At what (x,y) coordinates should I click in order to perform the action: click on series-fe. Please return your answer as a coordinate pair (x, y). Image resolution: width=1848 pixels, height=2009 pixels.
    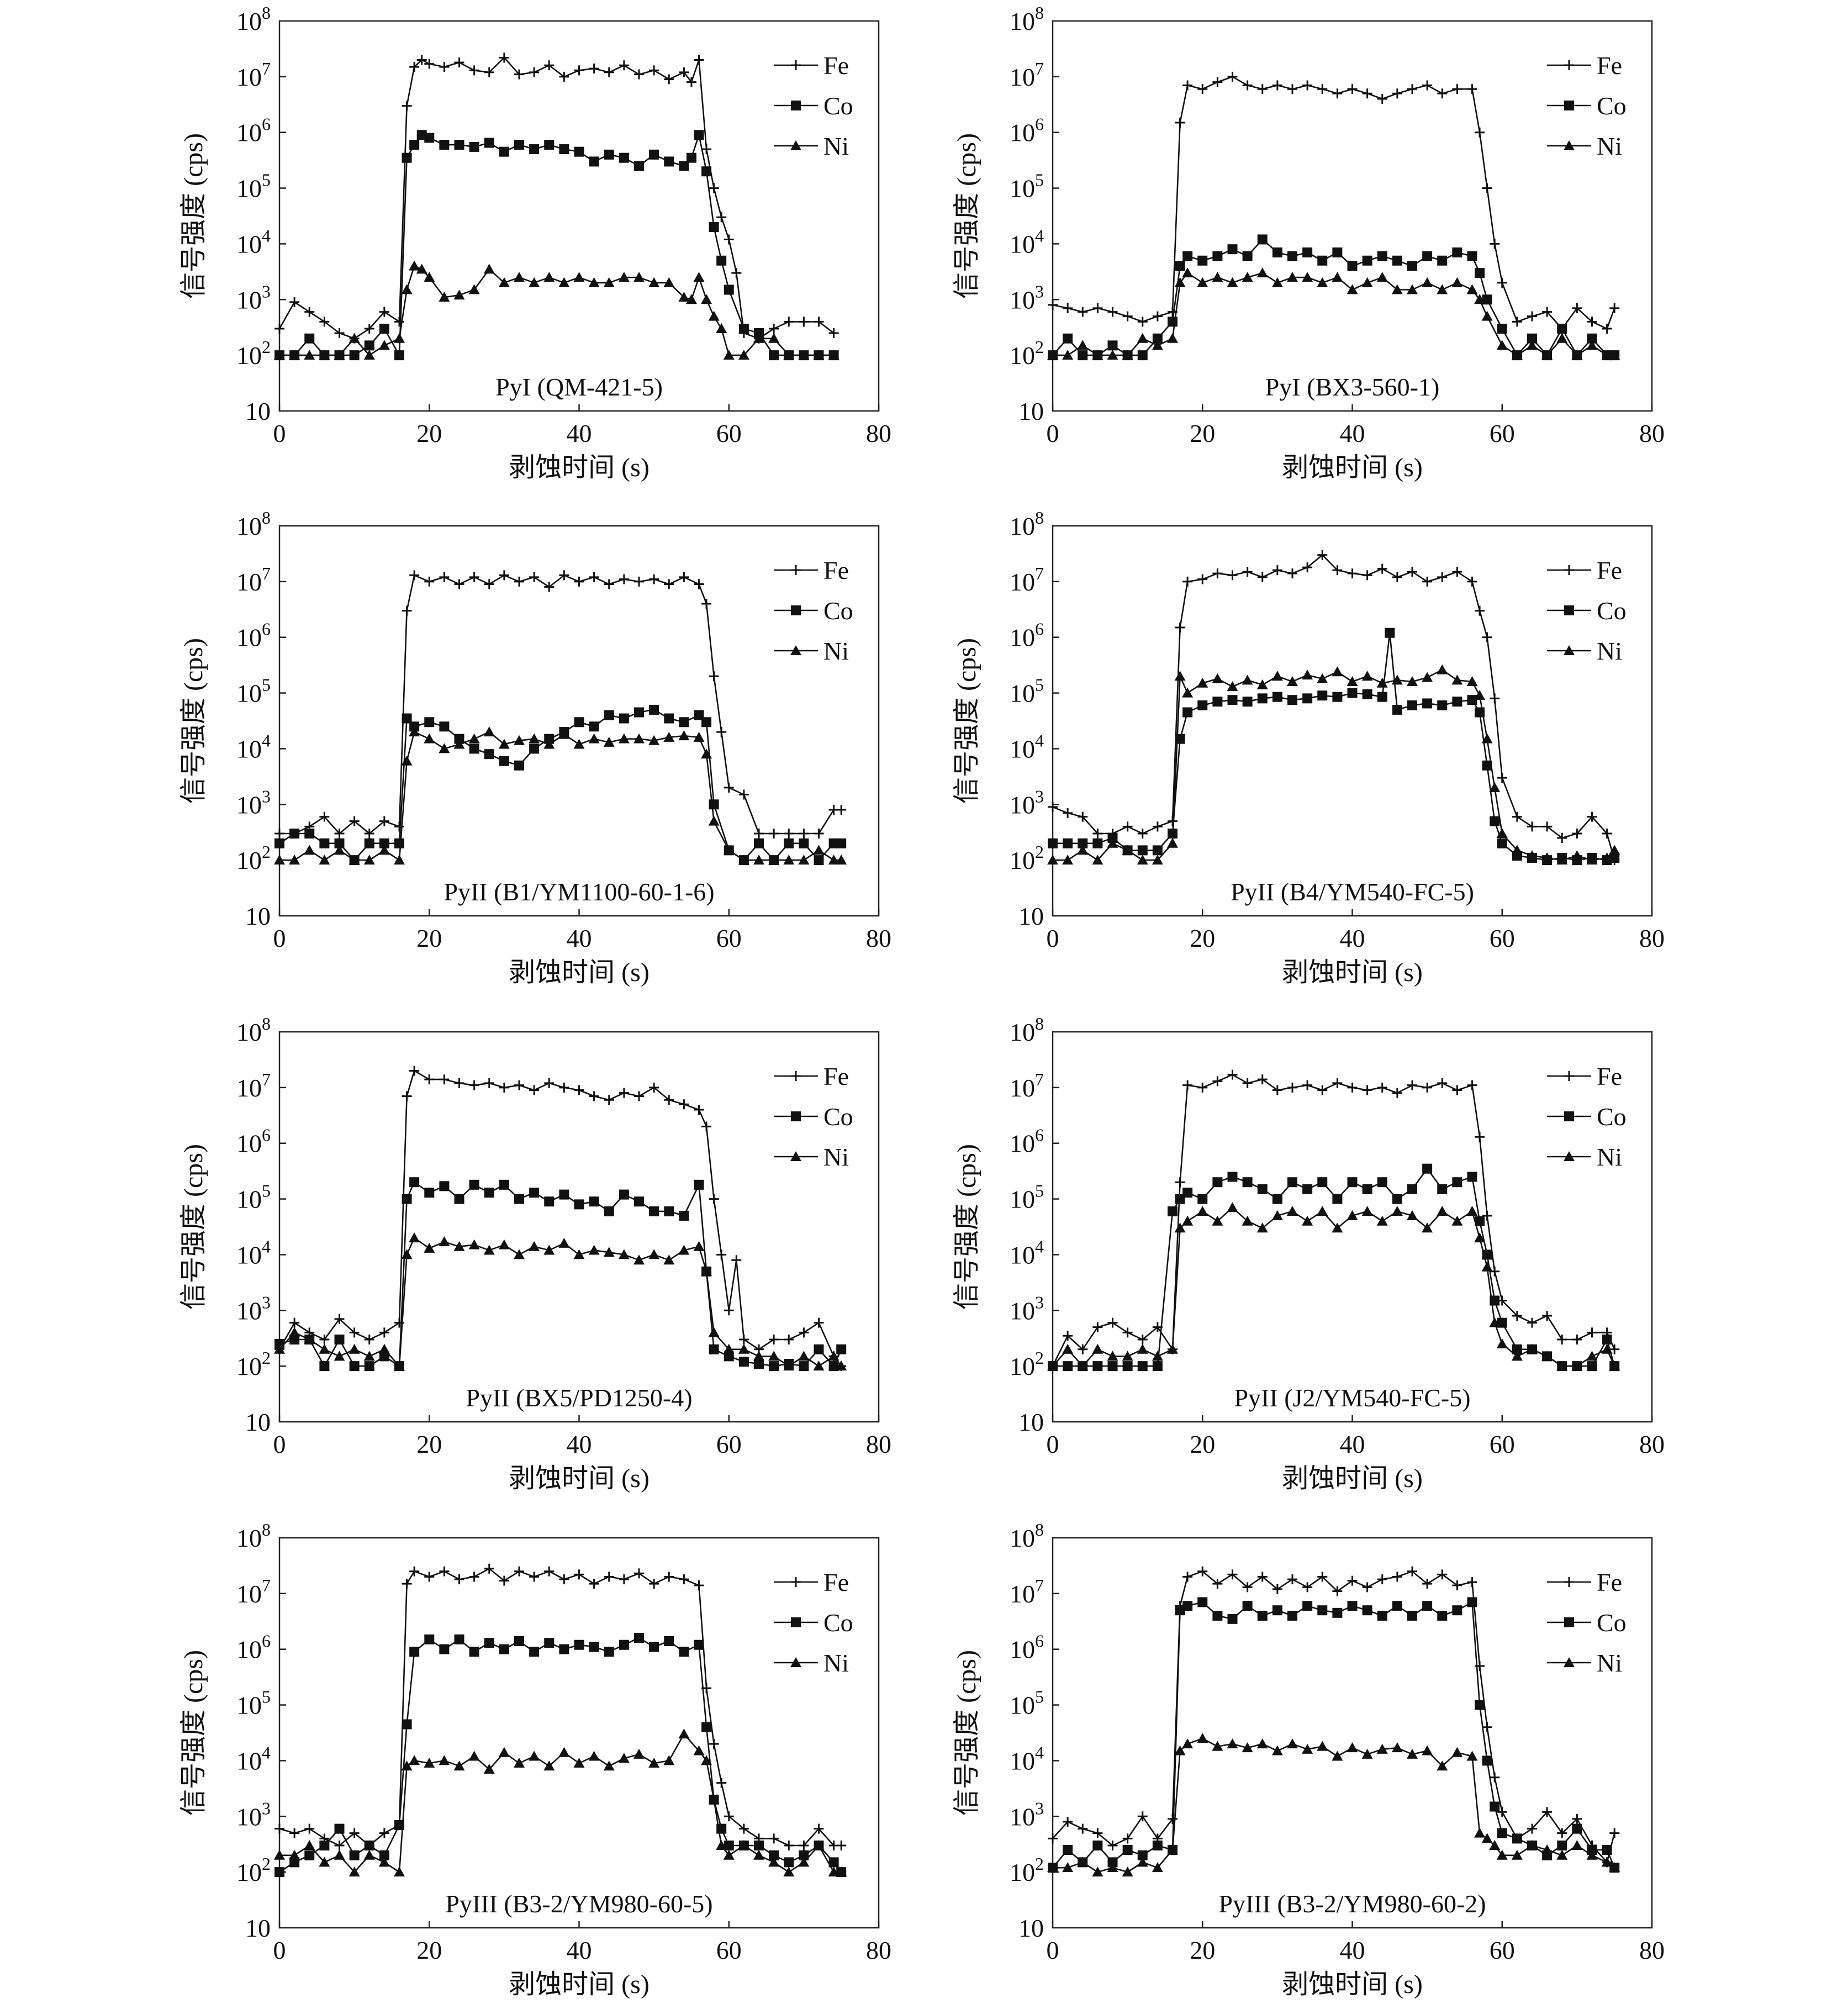
    Looking at the image, I should click on (556, 198).